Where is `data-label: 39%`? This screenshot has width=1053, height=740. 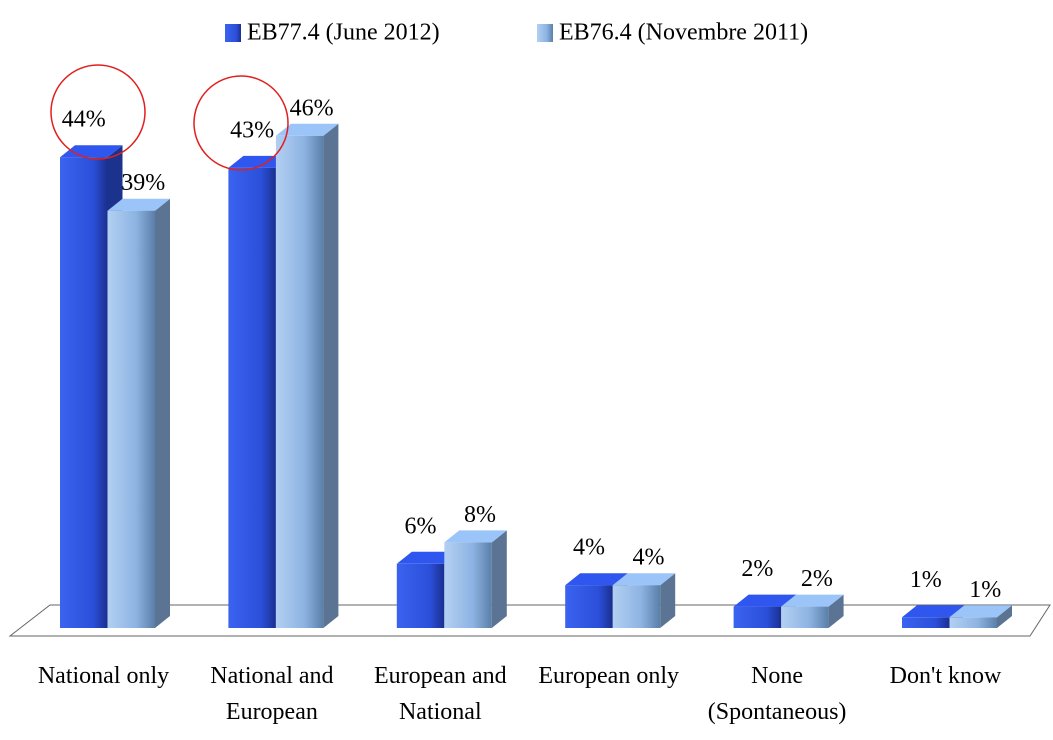
data-label: 39% is located at coordinates (143, 183).